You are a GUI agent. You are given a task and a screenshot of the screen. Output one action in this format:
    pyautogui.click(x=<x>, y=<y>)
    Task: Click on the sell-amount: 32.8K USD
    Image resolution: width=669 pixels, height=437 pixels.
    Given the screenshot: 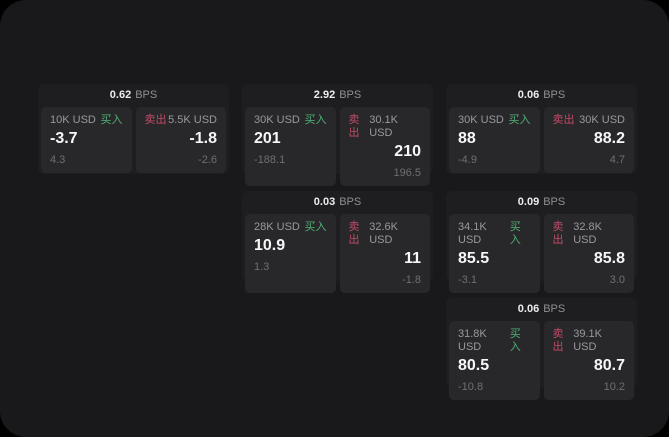 What is the action you would take?
    pyautogui.click(x=587, y=233)
    